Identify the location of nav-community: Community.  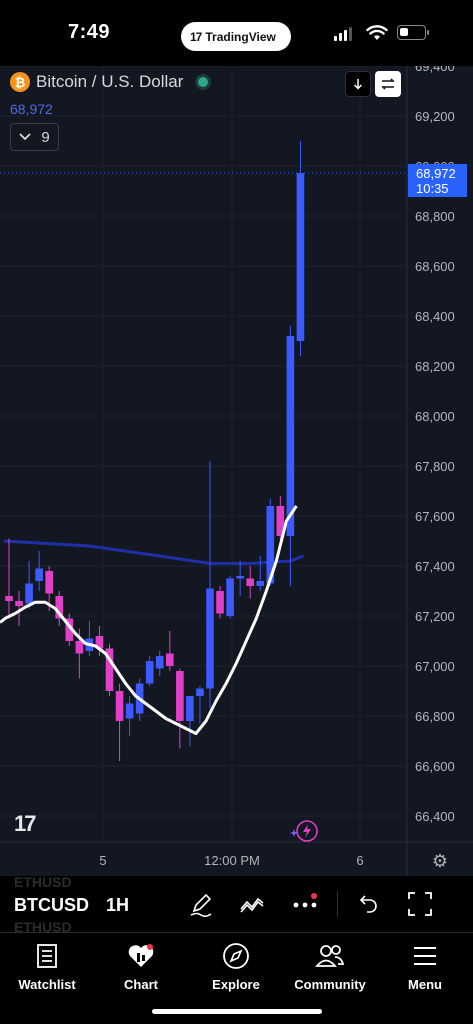
(330, 966).